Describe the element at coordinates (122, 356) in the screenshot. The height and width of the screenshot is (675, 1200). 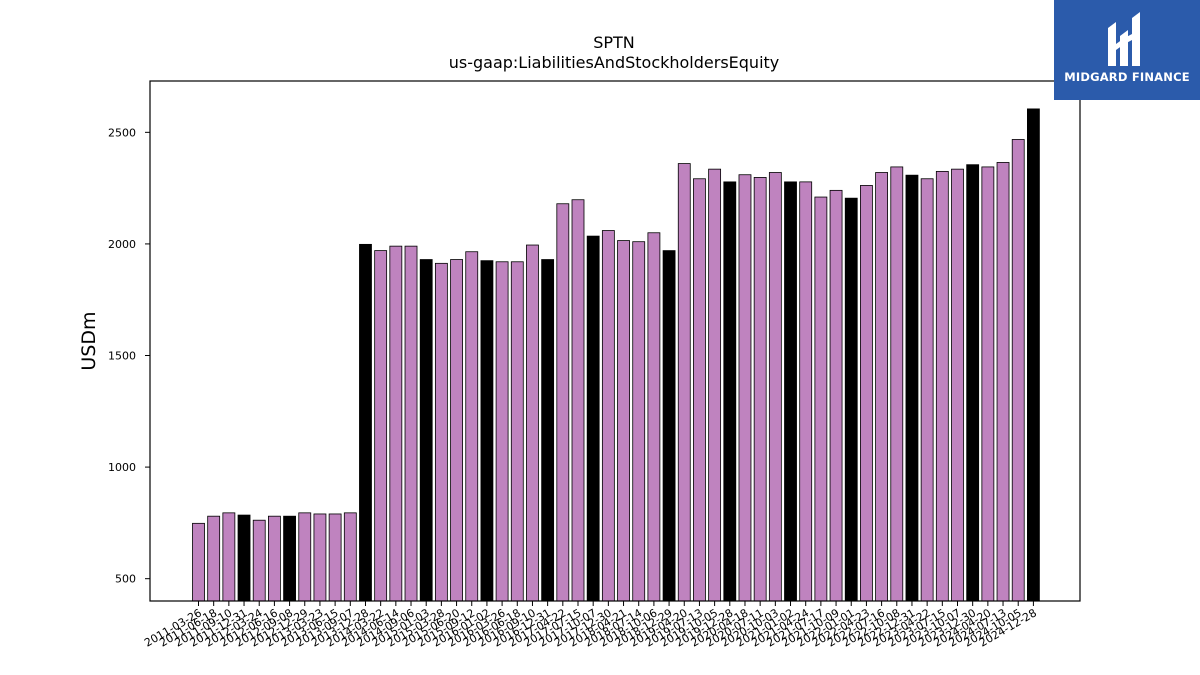
I see `y-tick-label: 1500` at that location.